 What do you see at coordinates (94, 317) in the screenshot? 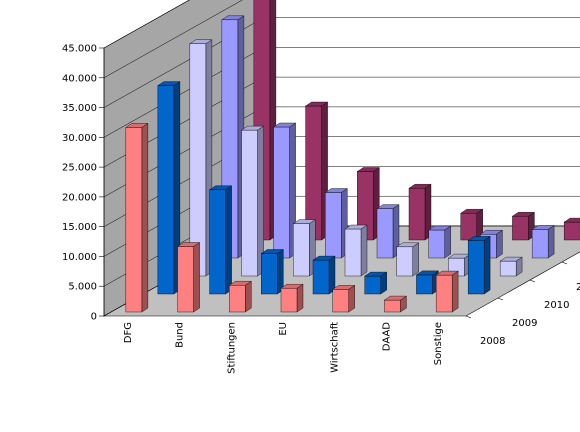
I see `y-tick-label: 0` at bounding box center [94, 317].